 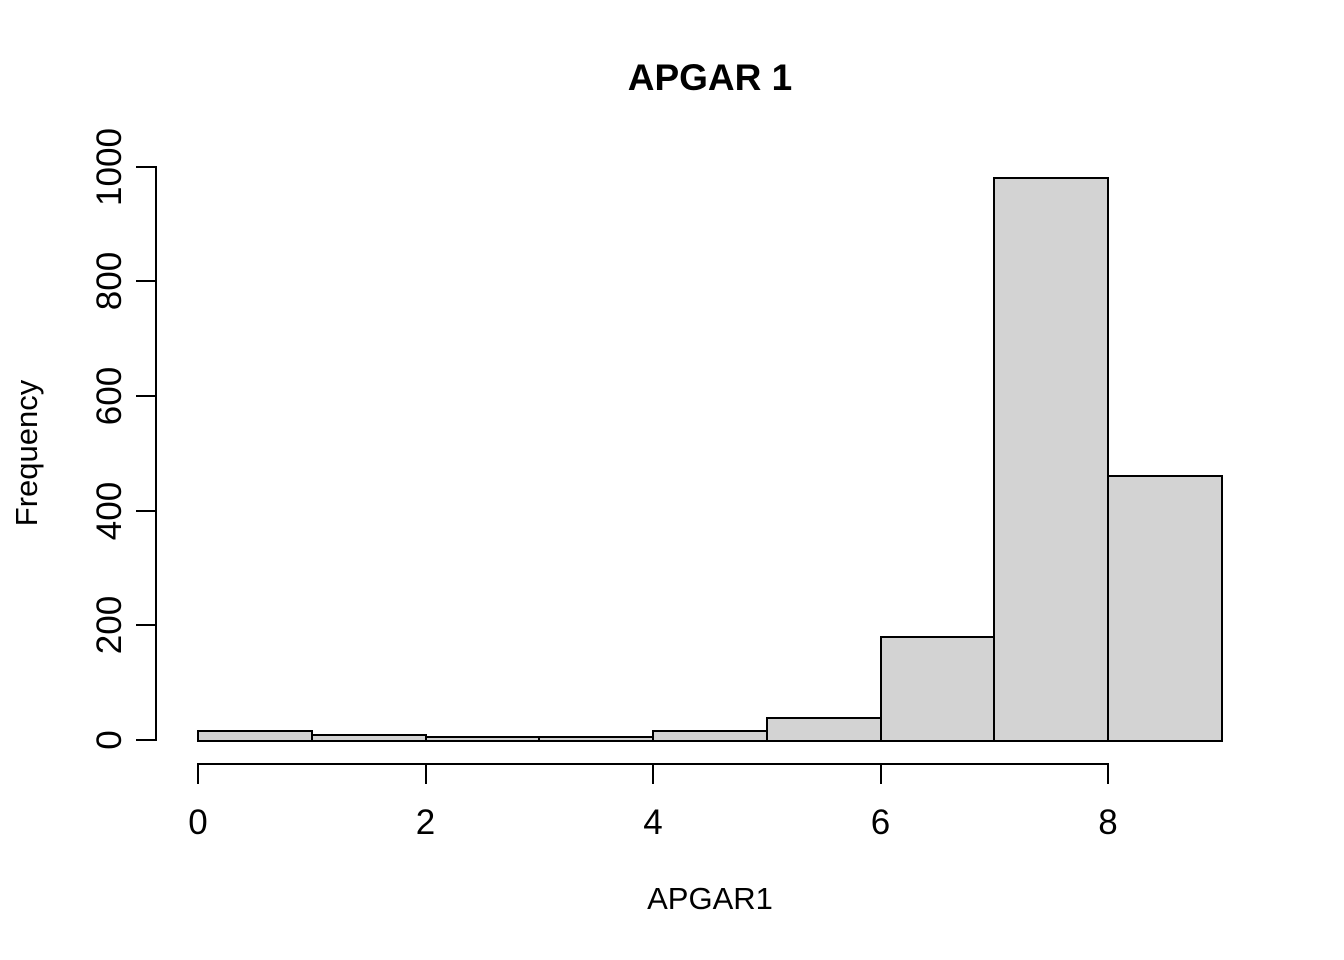 What do you see at coordinates (26, 453) in the screenshot?
I see `y-axis-label: Frequency` at bounding box center [26, 453].